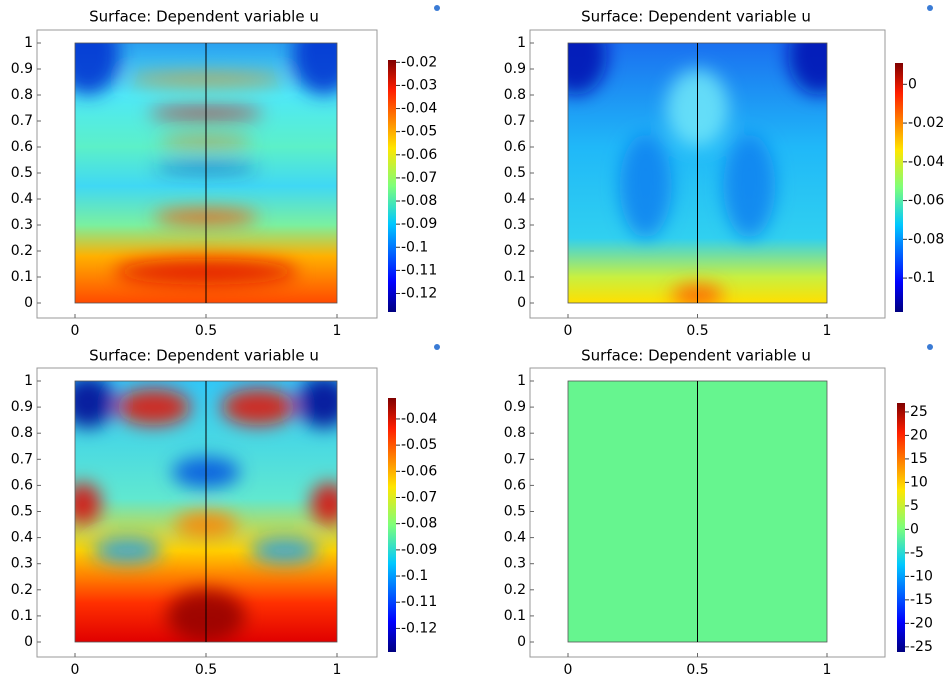 The height and width of the screenshot is (680, 950). Describe the element at coordinates (919, 482) in the screenshot. I see `colorbar-tick-label: 10` at that location.